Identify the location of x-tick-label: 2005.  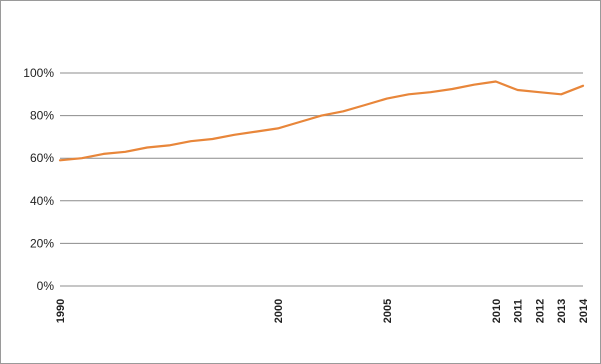
(388, 311).